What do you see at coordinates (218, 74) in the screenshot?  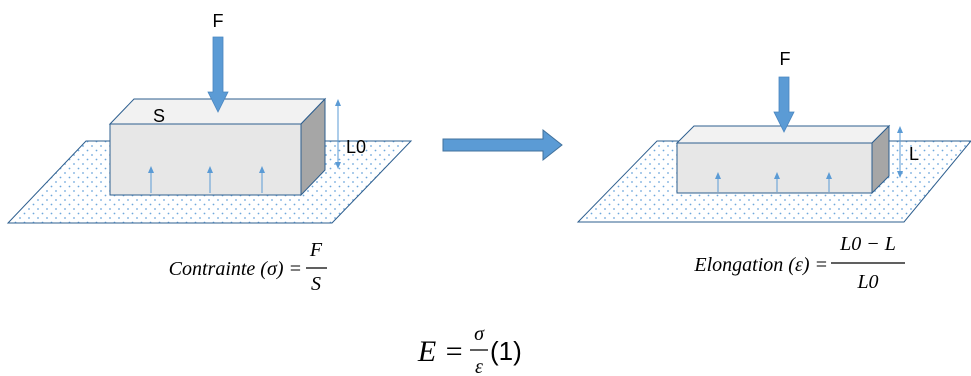 I see `left-force-arrow` at bounding box center [218, 74].